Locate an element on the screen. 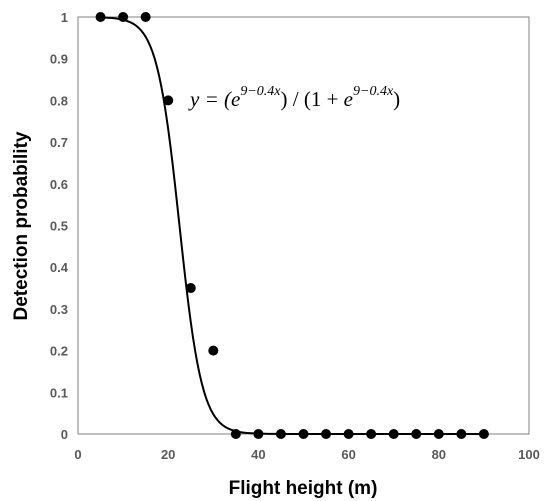 The width and height of the screenshot is (550, 501). x-tick-label: 0 is located at coordinates (77, 454).